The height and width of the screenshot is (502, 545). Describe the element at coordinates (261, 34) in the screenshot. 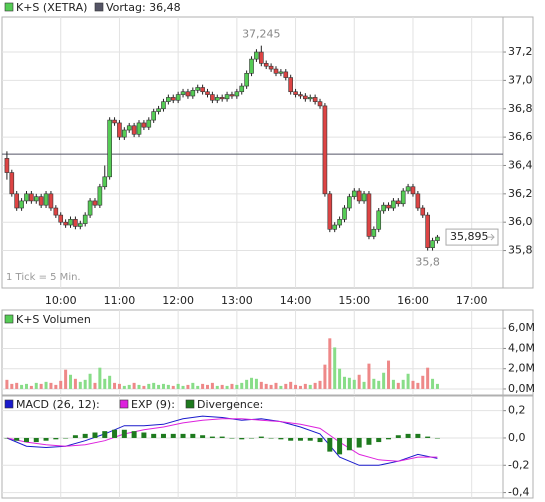

I see `high-label: 37,245` at that location.